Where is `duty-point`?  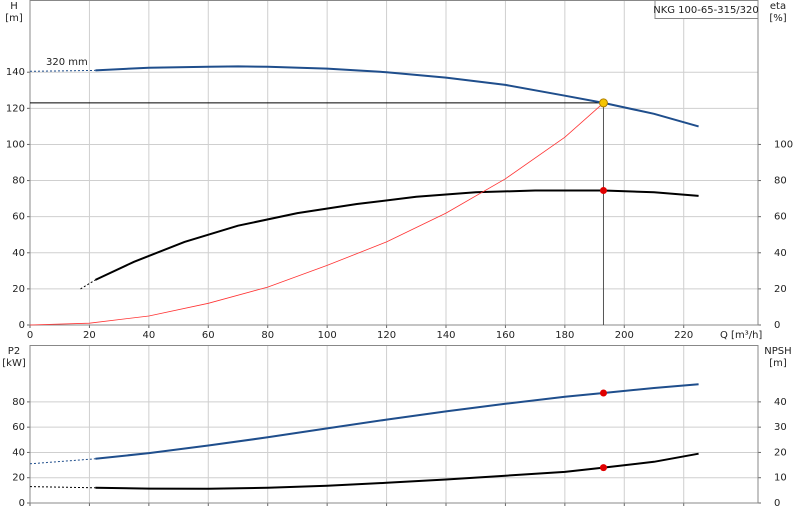 duty-point is located at coordinates (603, 103).